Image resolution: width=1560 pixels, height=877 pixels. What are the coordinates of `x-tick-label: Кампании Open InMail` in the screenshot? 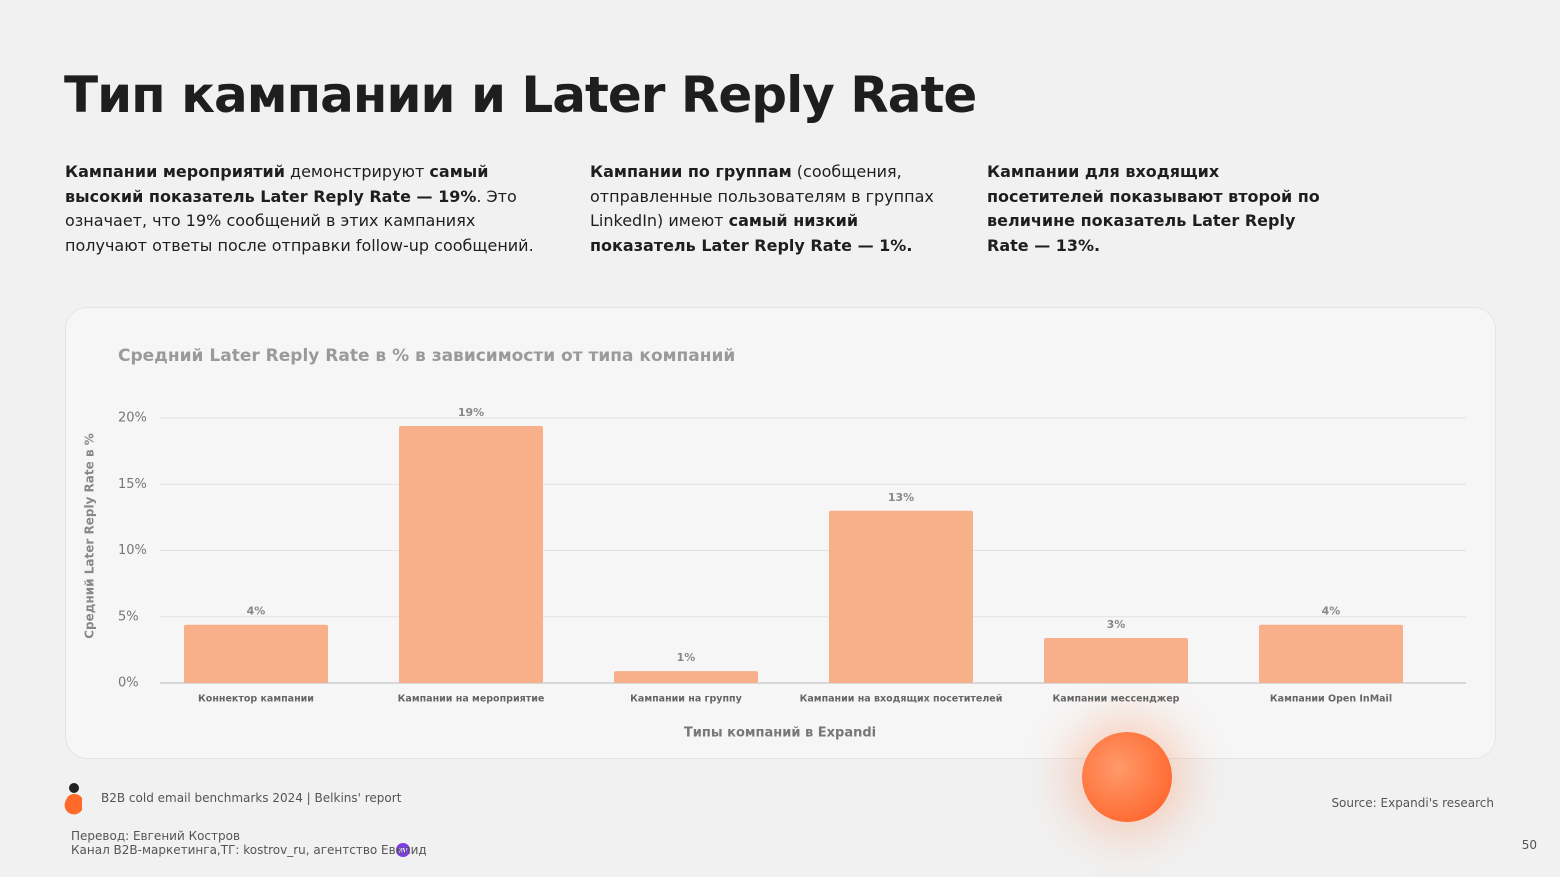 It's located at (1331, 699).